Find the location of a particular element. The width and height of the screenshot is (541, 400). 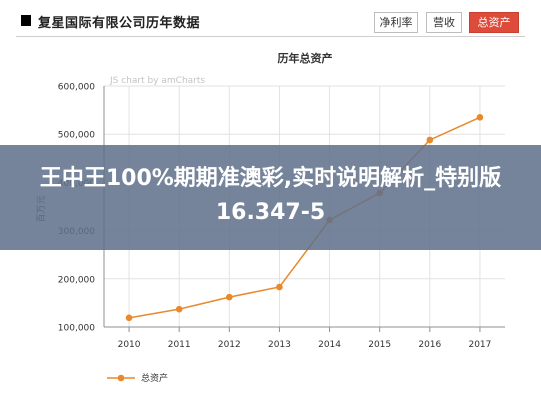

y-tick-label: 200,000 is located at coordinates (76, 280).